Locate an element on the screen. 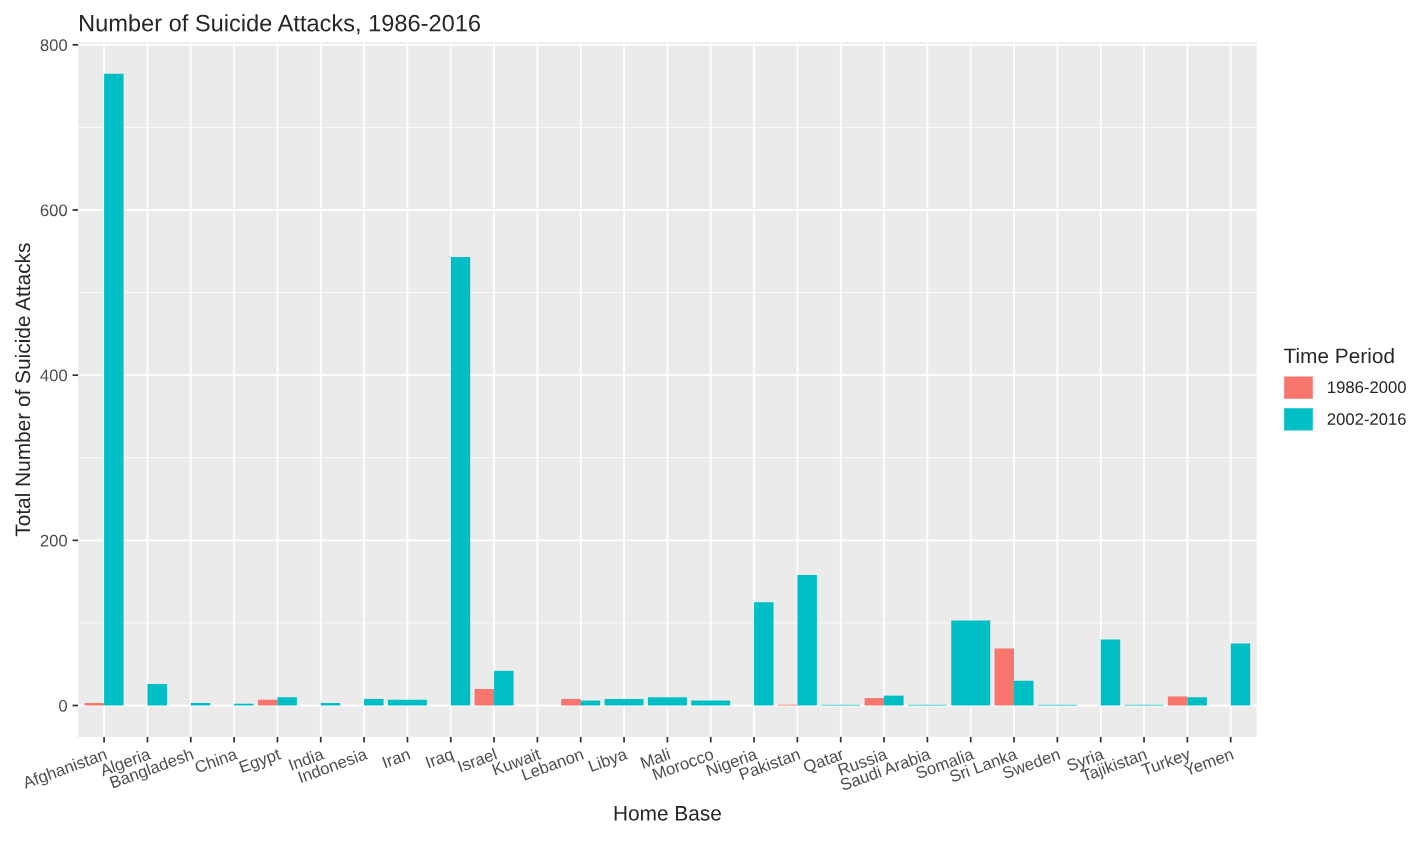 The image size is (1420, 847). x-tick-label: China is located at coordinates (216, 760).